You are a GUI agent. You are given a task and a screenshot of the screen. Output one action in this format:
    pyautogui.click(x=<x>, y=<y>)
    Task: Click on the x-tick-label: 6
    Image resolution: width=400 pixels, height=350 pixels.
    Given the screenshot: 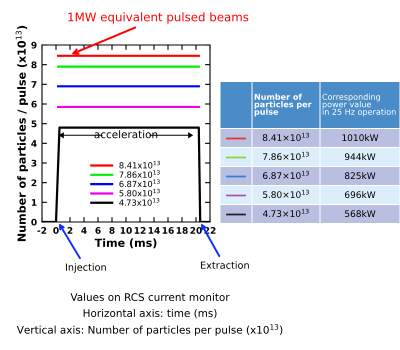 What is the action you would take?
    pyautogui.click(x=98, y=230)
    